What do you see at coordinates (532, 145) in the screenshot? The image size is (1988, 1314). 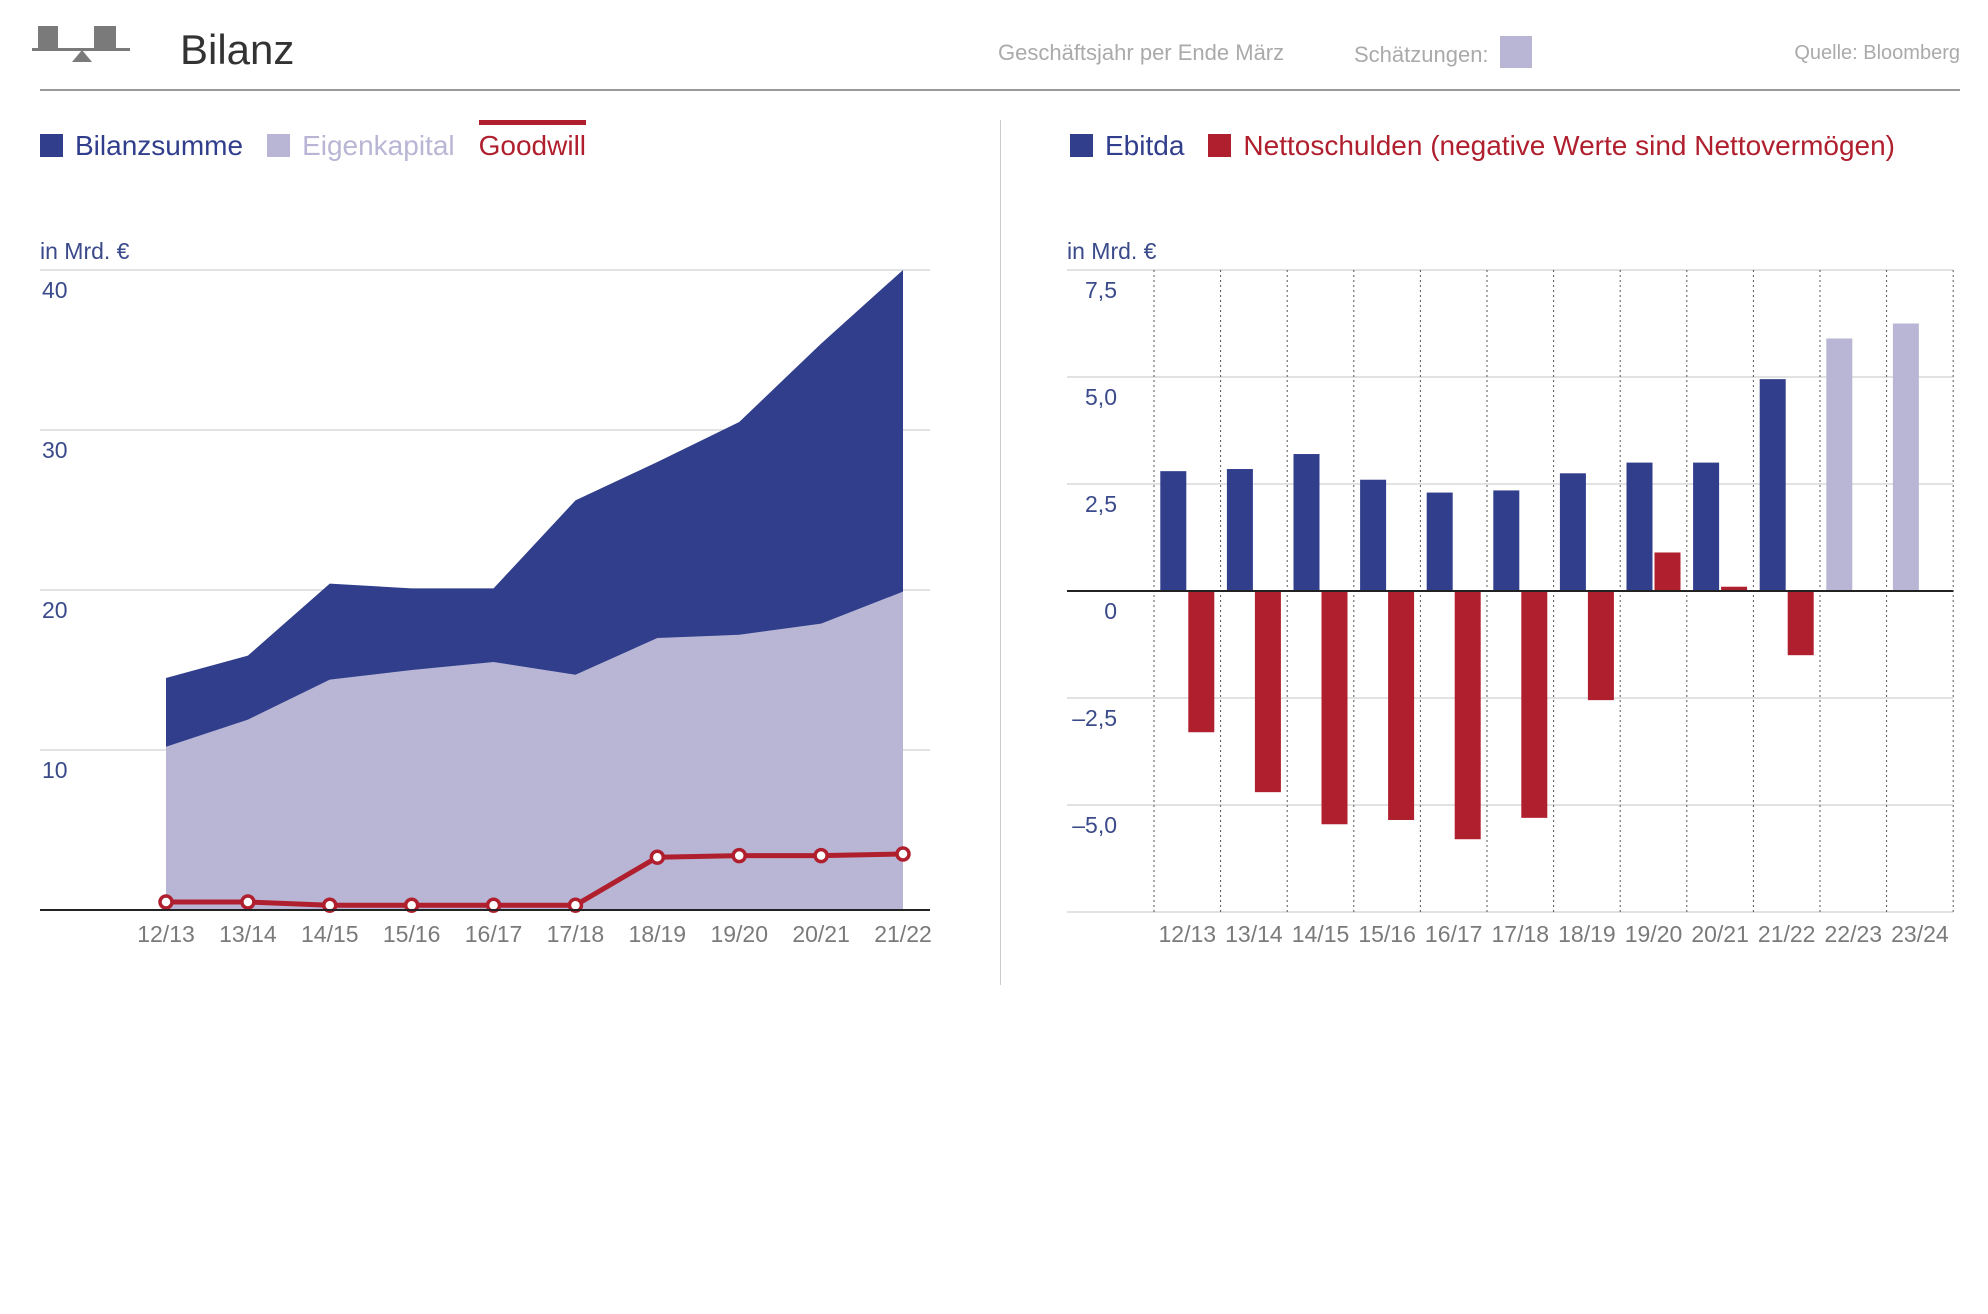 I see `legend-label: Goodwill` at bounding box center [532, 145].